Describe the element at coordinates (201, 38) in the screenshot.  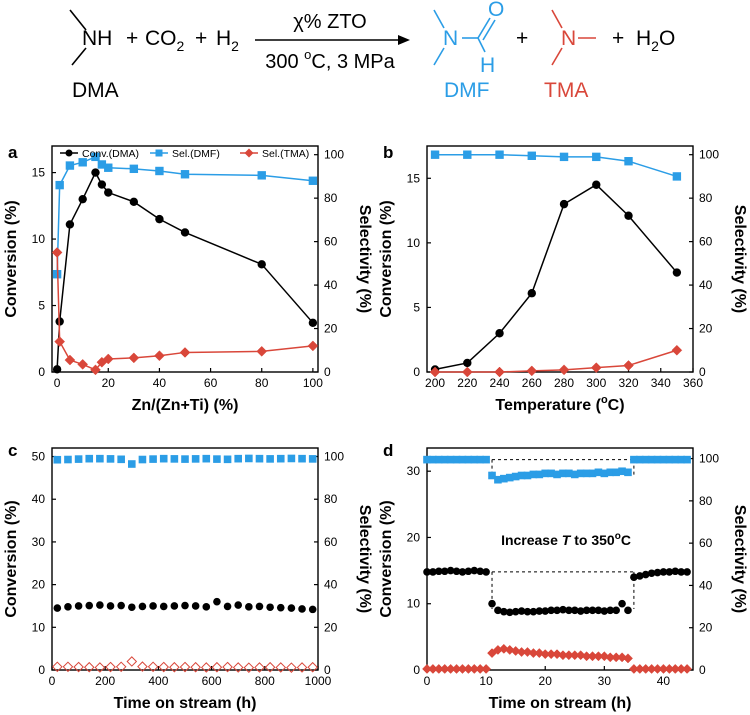
I see `plus-2: +` at that location.